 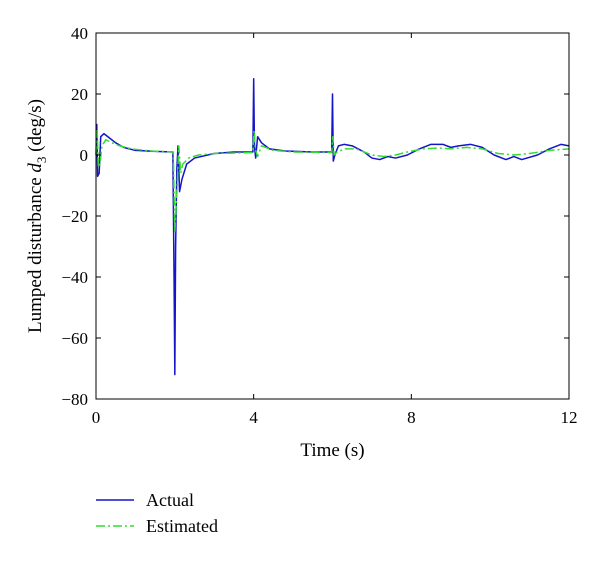 What do you see at coordinates (35, 168) in the screenshot?
I see `y-axis-title-variable: d` at bounding box center [35, 168].